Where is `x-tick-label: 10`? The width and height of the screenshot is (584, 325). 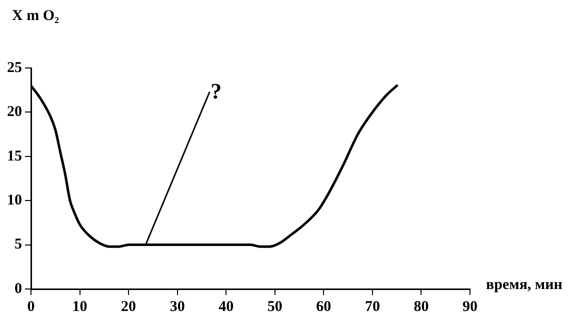
x-tick-label: 10 is located at coordinates (80, 306).